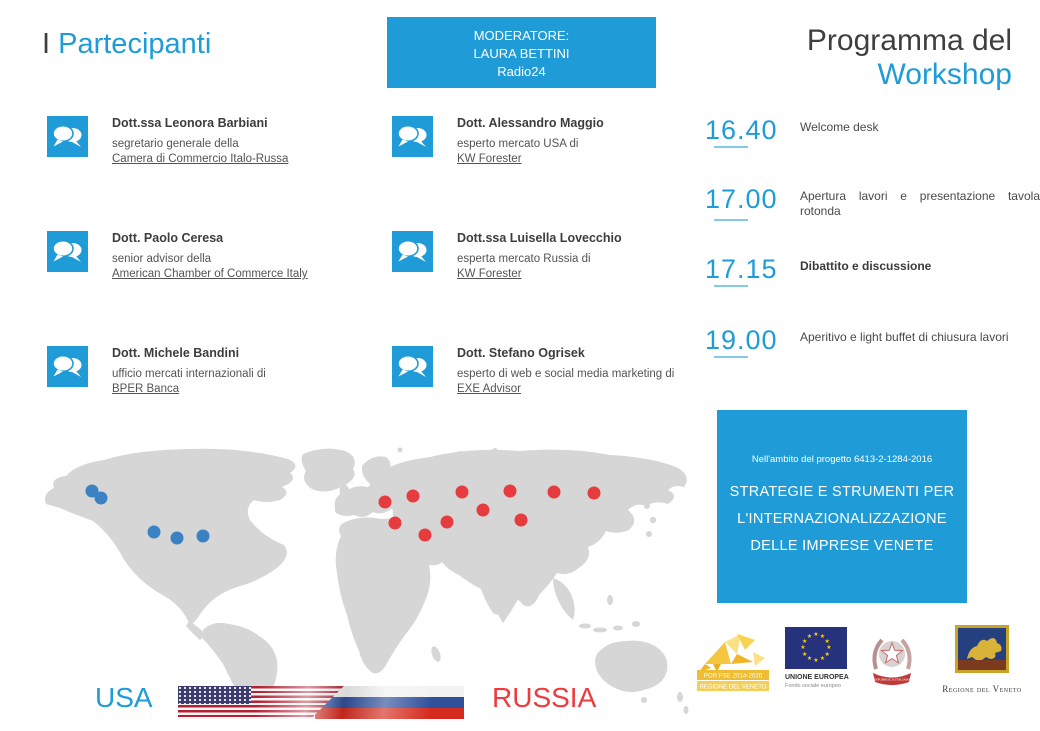  I want to click on por-fse-text-line2: REGIONE DEL VENETO, so click(732, 688).